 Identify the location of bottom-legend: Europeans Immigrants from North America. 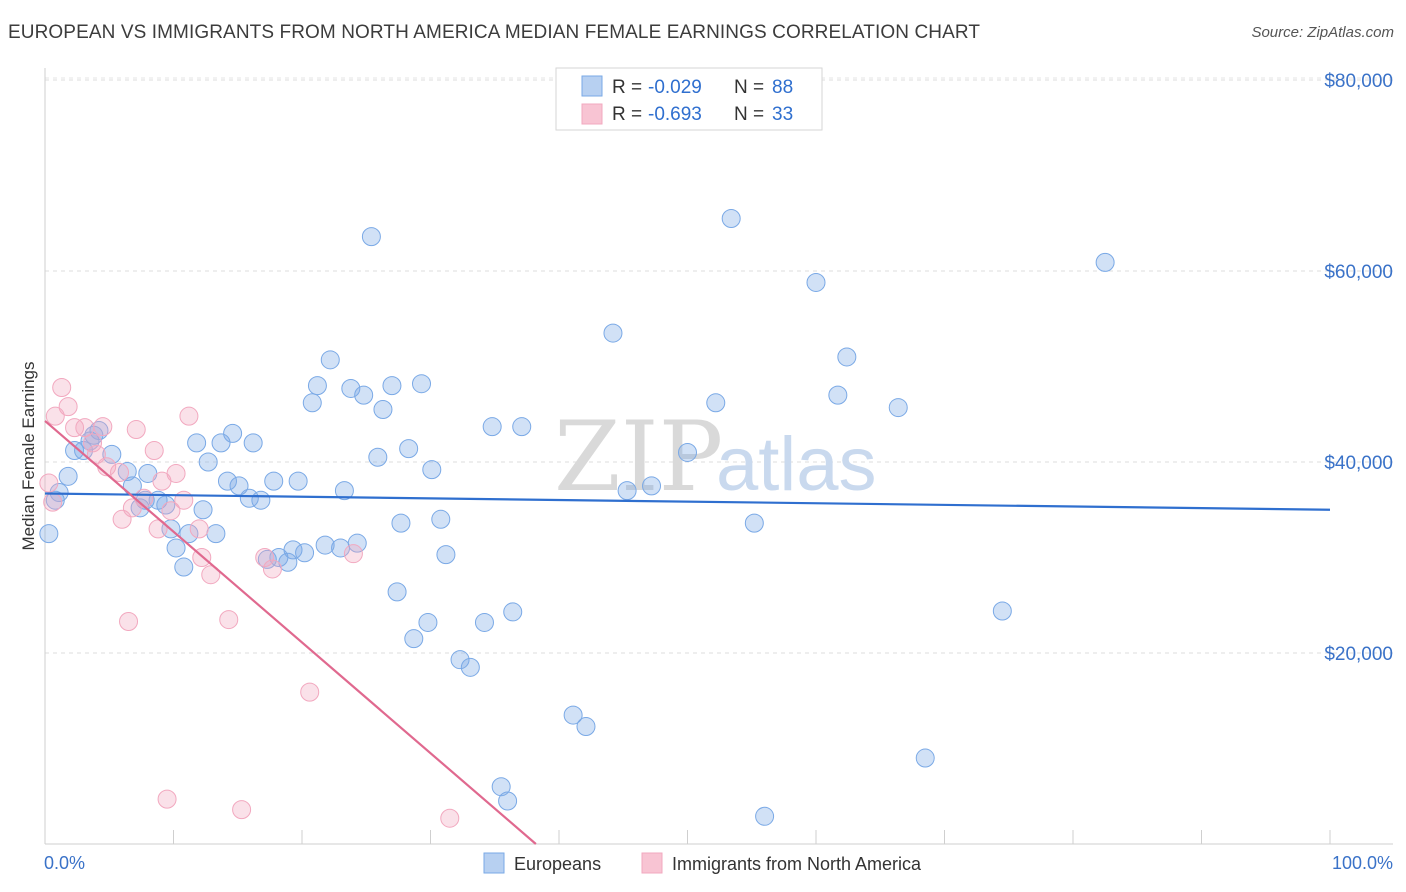
(702, 863).